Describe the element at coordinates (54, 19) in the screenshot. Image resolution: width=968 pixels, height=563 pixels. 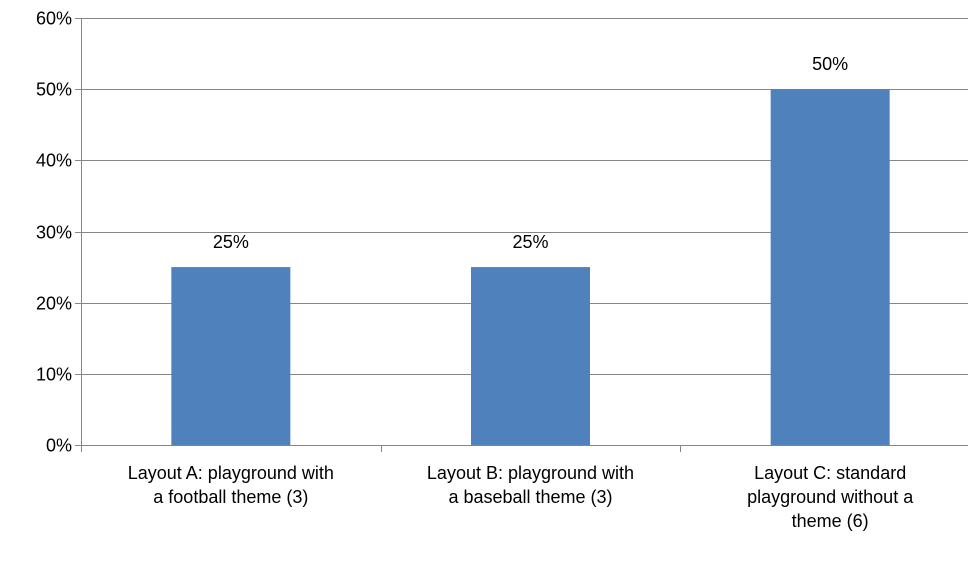
I see `y-tick-label: 60%` at that location.